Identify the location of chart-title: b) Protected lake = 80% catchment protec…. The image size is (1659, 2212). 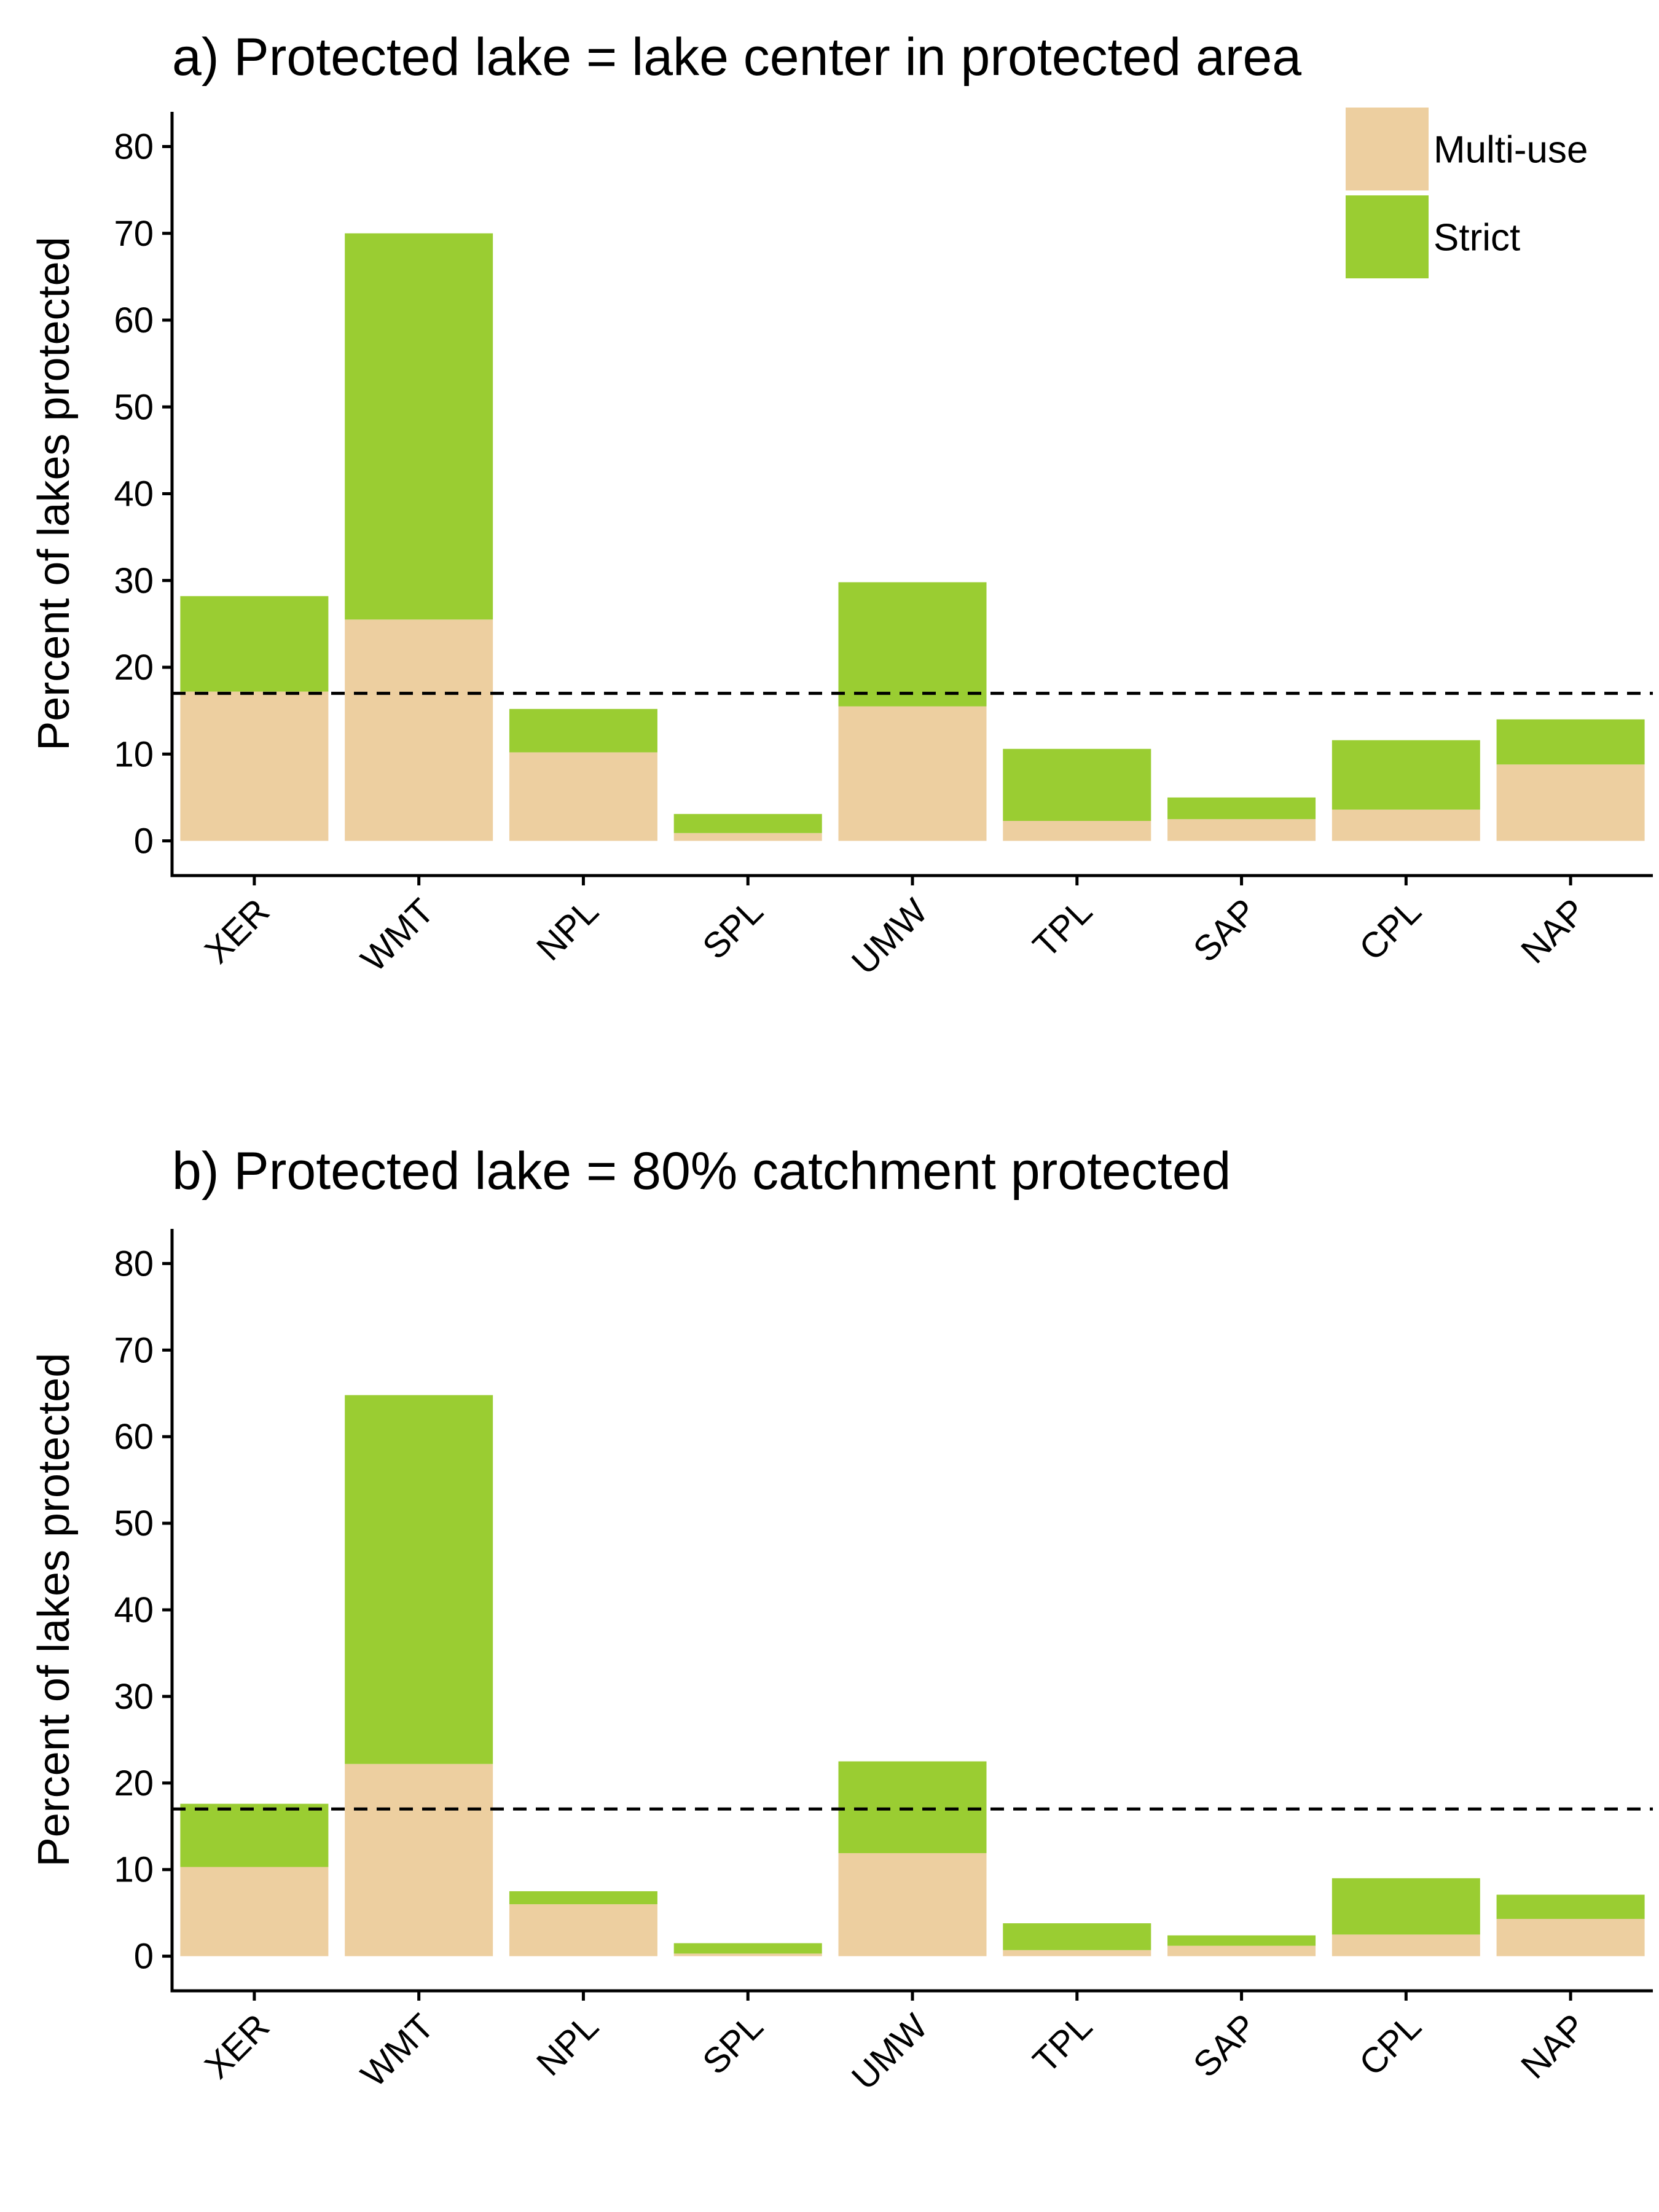
(701, 1171).